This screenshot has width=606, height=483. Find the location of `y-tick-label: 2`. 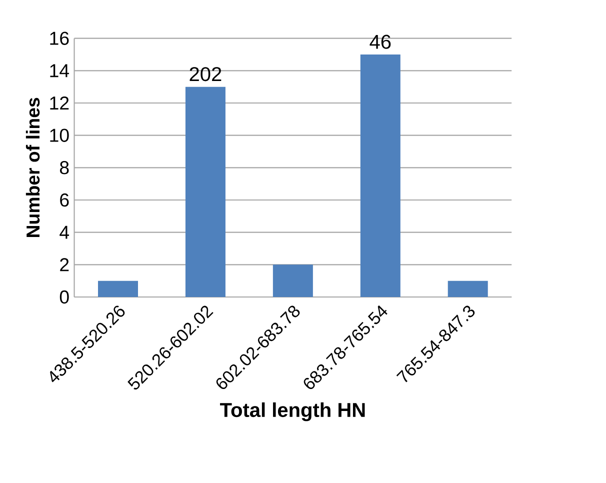

y-tick-label: 2 is located at coordinates (64, 265).